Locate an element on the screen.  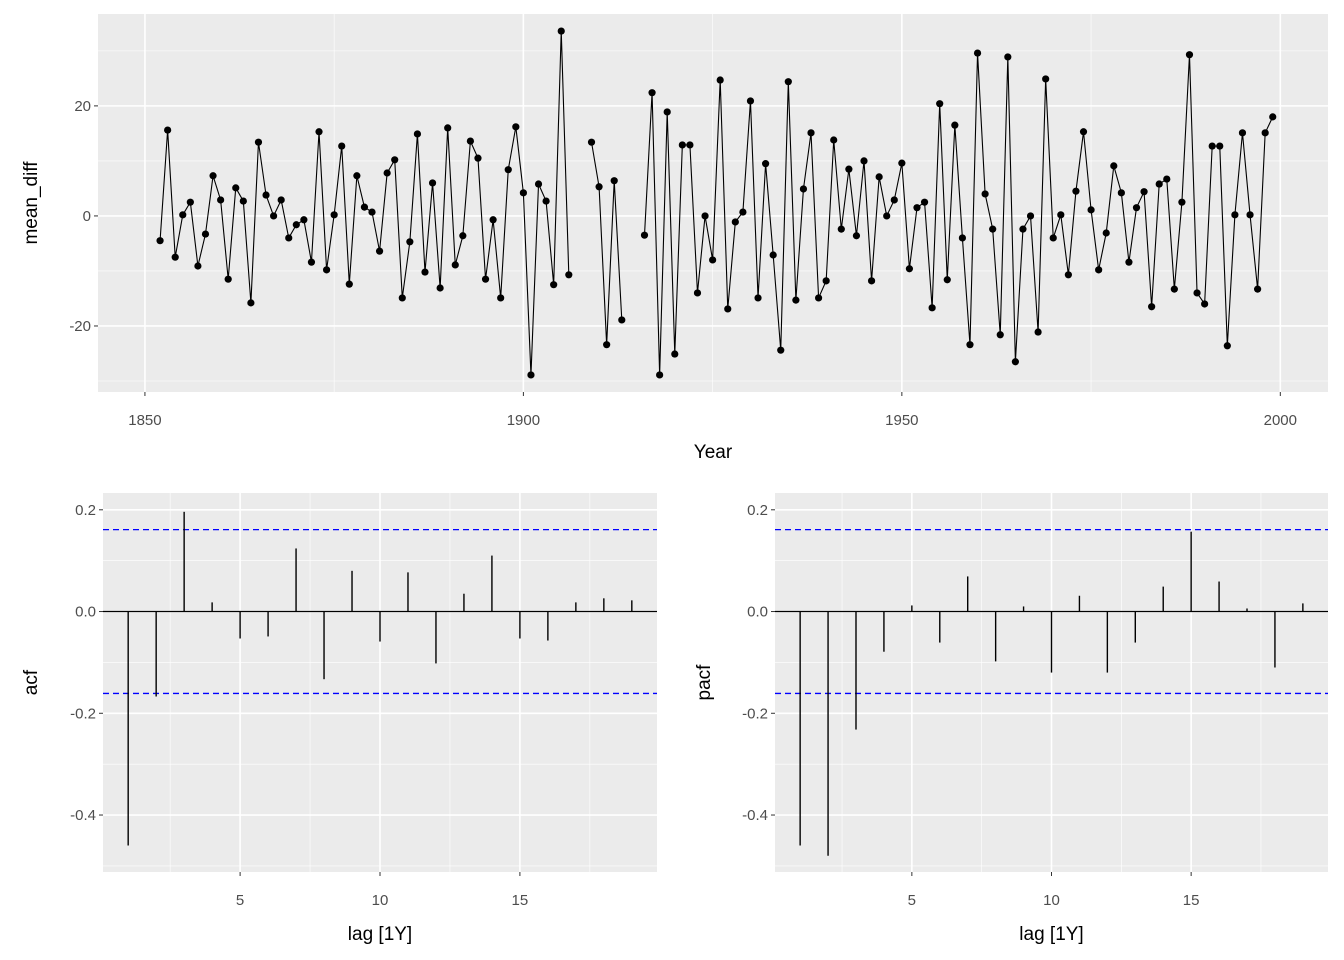
y-axis-title: pacf is located at coordinates (704, 682).